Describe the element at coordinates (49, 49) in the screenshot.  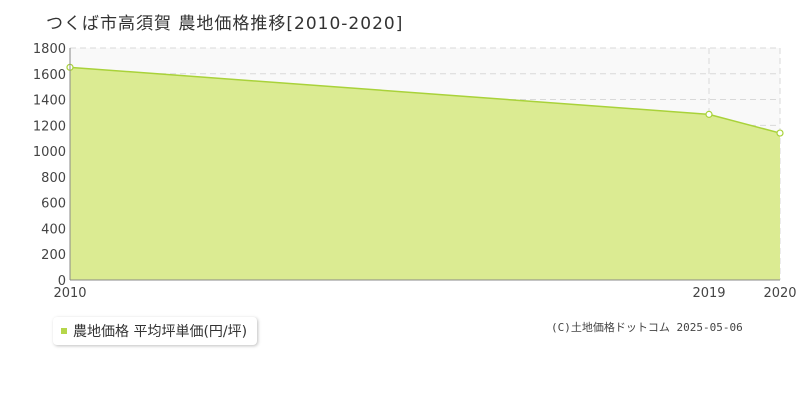
I see `y-tick-label: 1800` at that location.